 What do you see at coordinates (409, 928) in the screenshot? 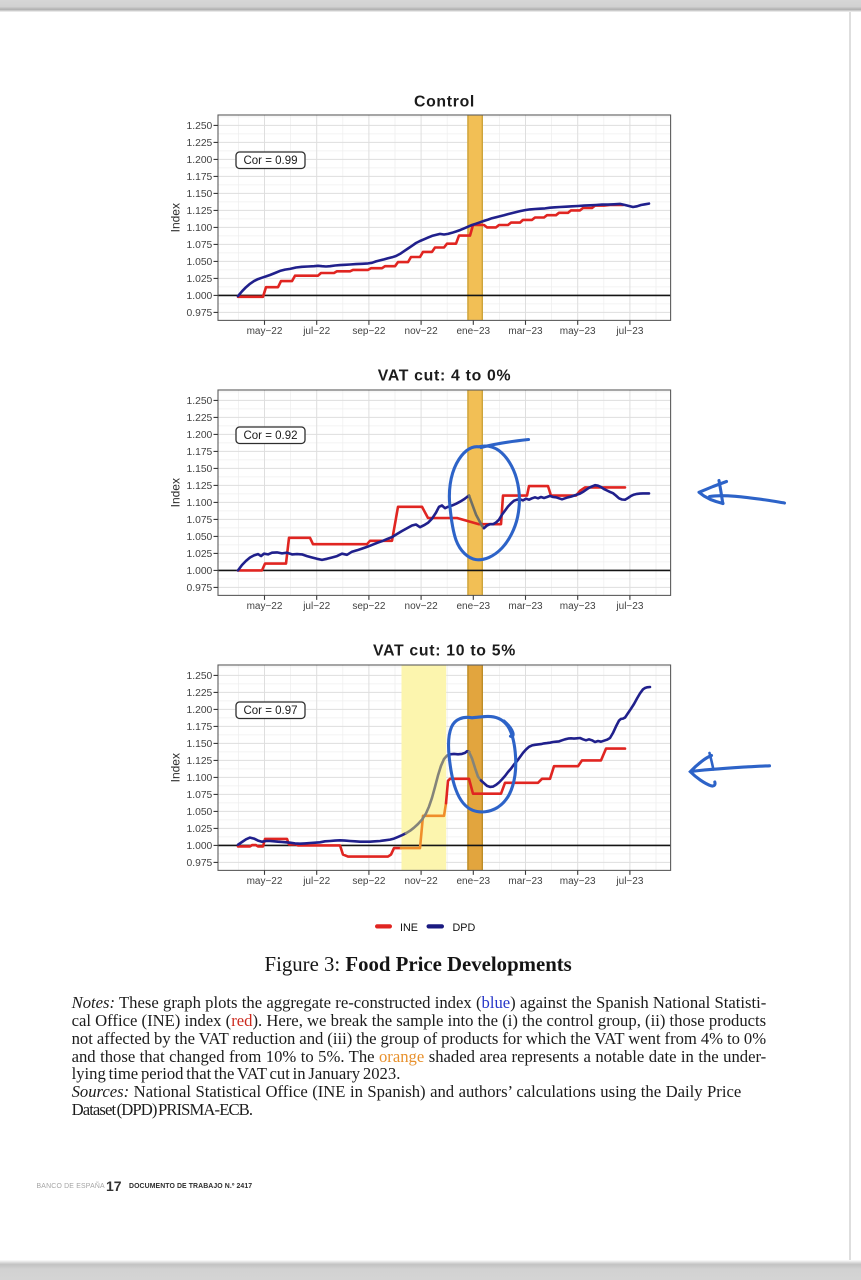
I see `svg-text: INE` at bounding box center [409, 928].